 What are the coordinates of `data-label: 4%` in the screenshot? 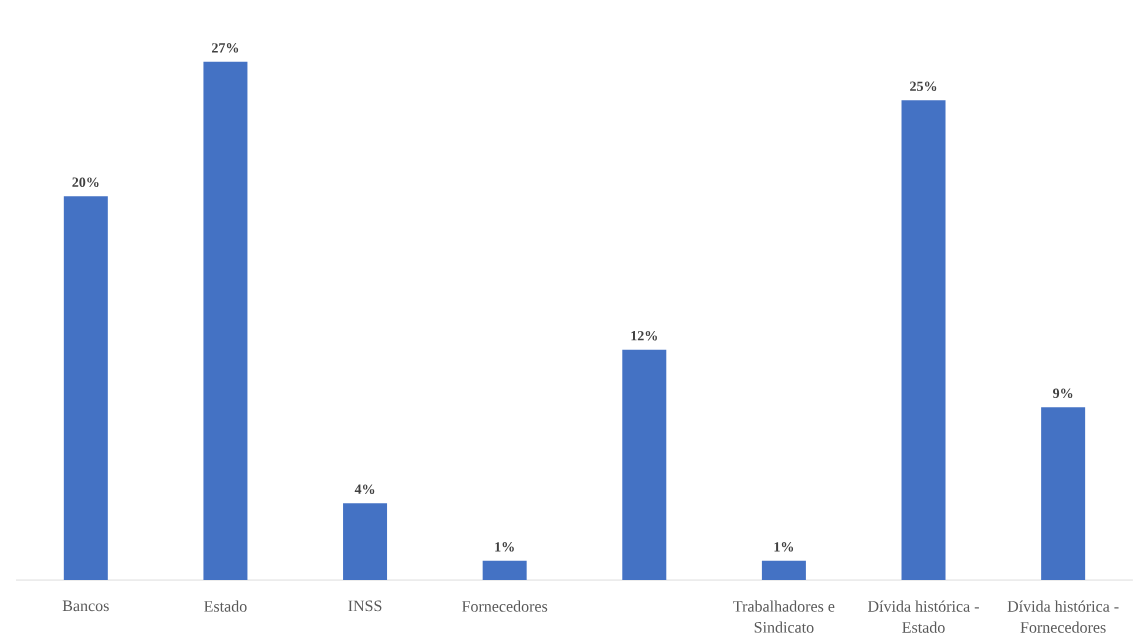 It's located at (364, 489).